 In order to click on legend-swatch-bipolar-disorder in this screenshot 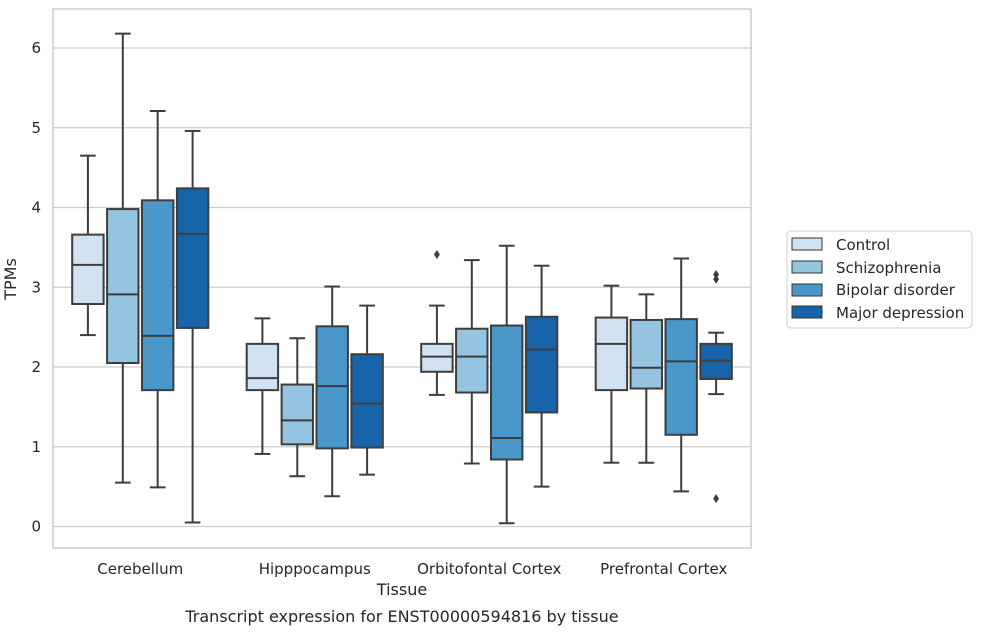, I will do `click(807, 290)`.